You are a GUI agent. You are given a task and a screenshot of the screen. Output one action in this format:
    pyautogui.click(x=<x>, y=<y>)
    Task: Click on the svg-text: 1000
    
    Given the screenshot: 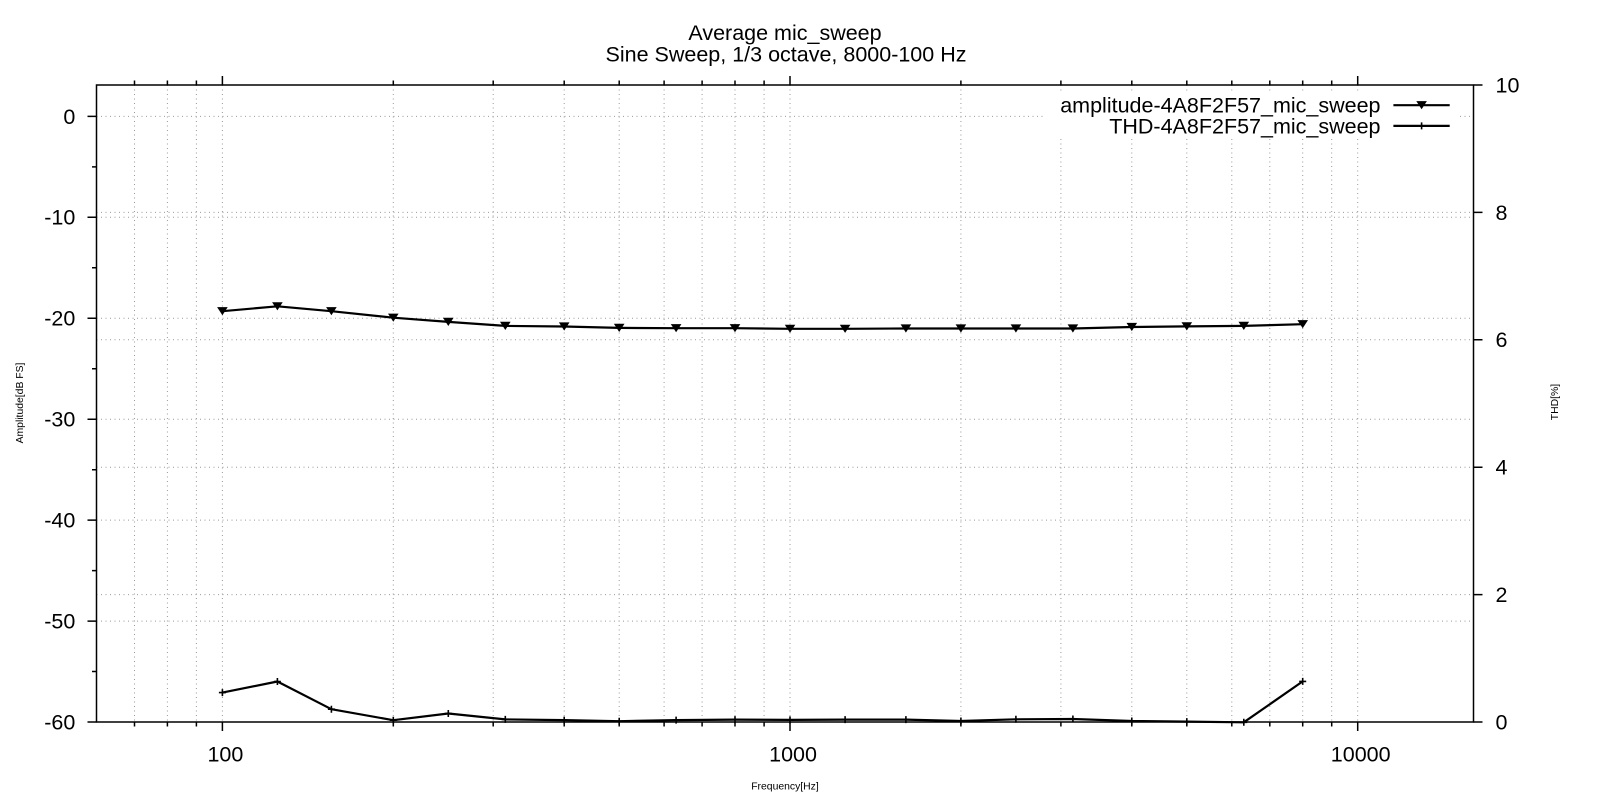 What is the action you would take?
    pyautogui.click(x=793, y=754)
    